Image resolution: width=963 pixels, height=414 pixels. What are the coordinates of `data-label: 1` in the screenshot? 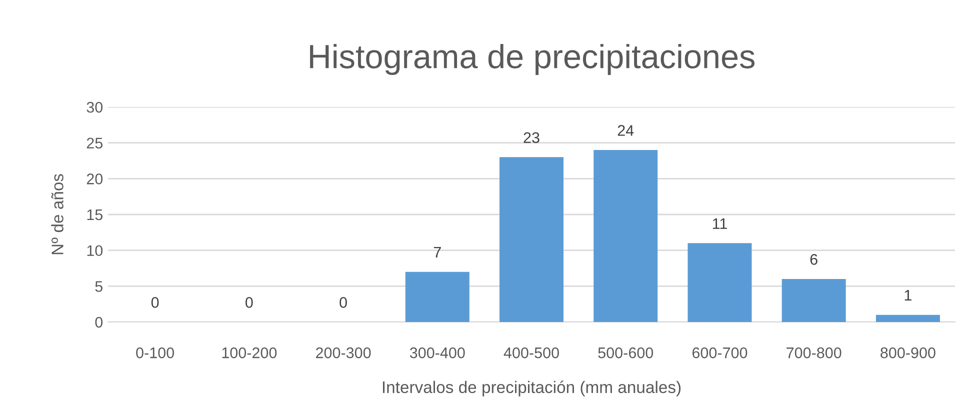 It's located at (908, 295).